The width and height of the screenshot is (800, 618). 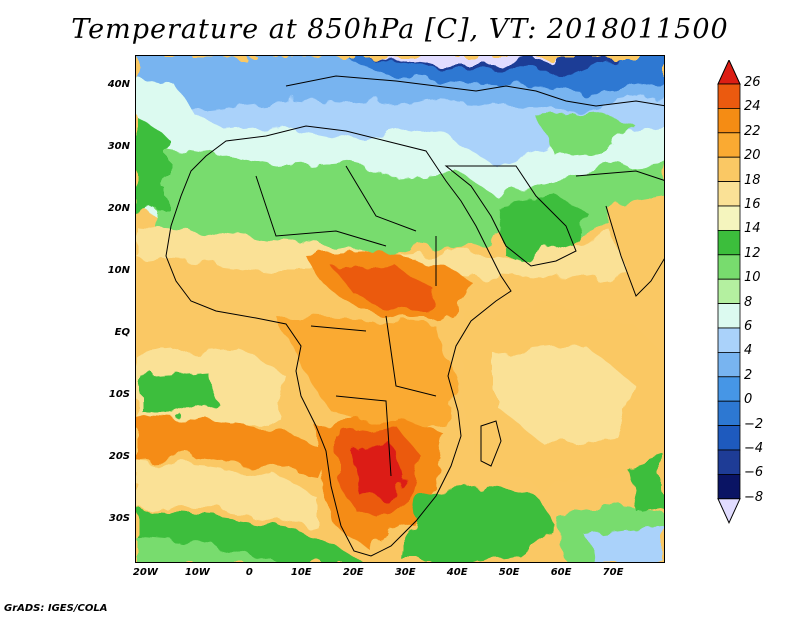 I want to click on longitude-tick-label: 70E, so click(x=613, y=572).